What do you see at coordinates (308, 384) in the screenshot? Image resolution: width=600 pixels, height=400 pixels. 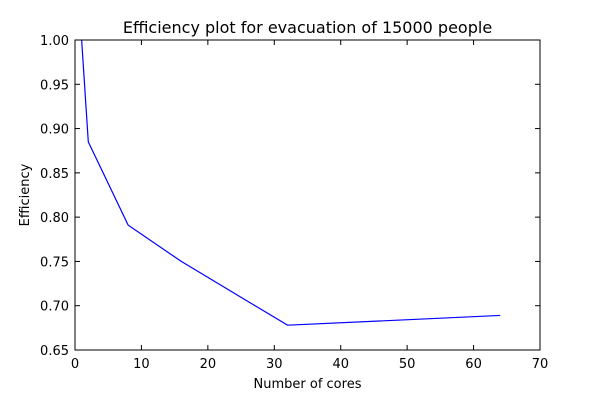 I see `x-axis-label: Number of cores` at bounding box center [308, 384].